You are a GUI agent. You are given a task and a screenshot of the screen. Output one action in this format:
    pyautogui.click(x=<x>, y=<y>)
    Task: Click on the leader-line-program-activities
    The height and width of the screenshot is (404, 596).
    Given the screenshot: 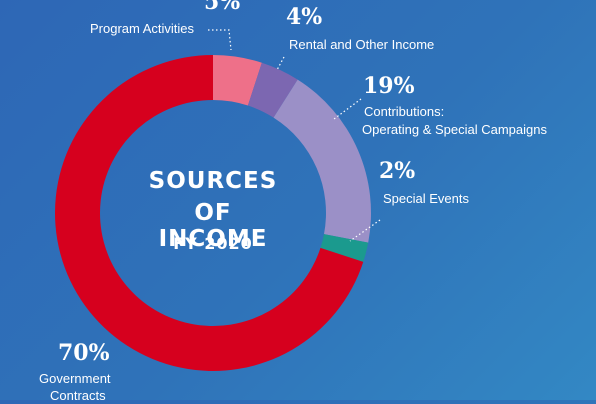 What is the action you would take?
    pyautogui.click(x=220, y=40)
    